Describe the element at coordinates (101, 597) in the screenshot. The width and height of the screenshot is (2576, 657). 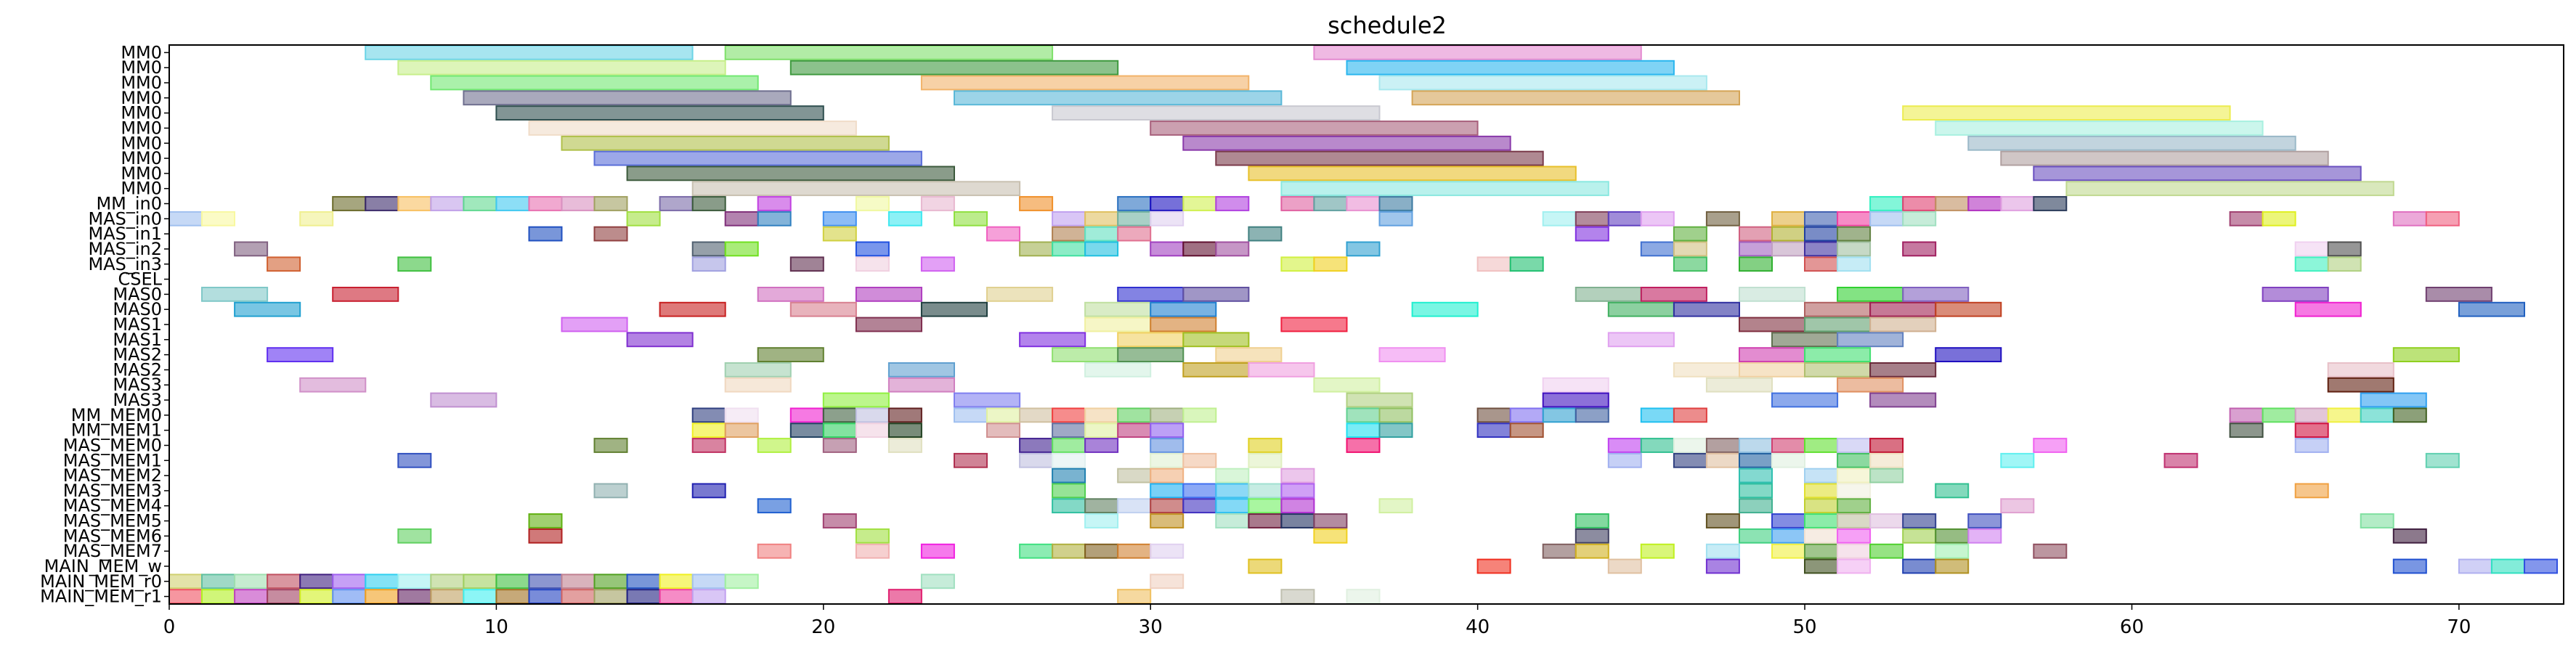
I see `y-tick-label: MAIN_MEM_r1` at that location.